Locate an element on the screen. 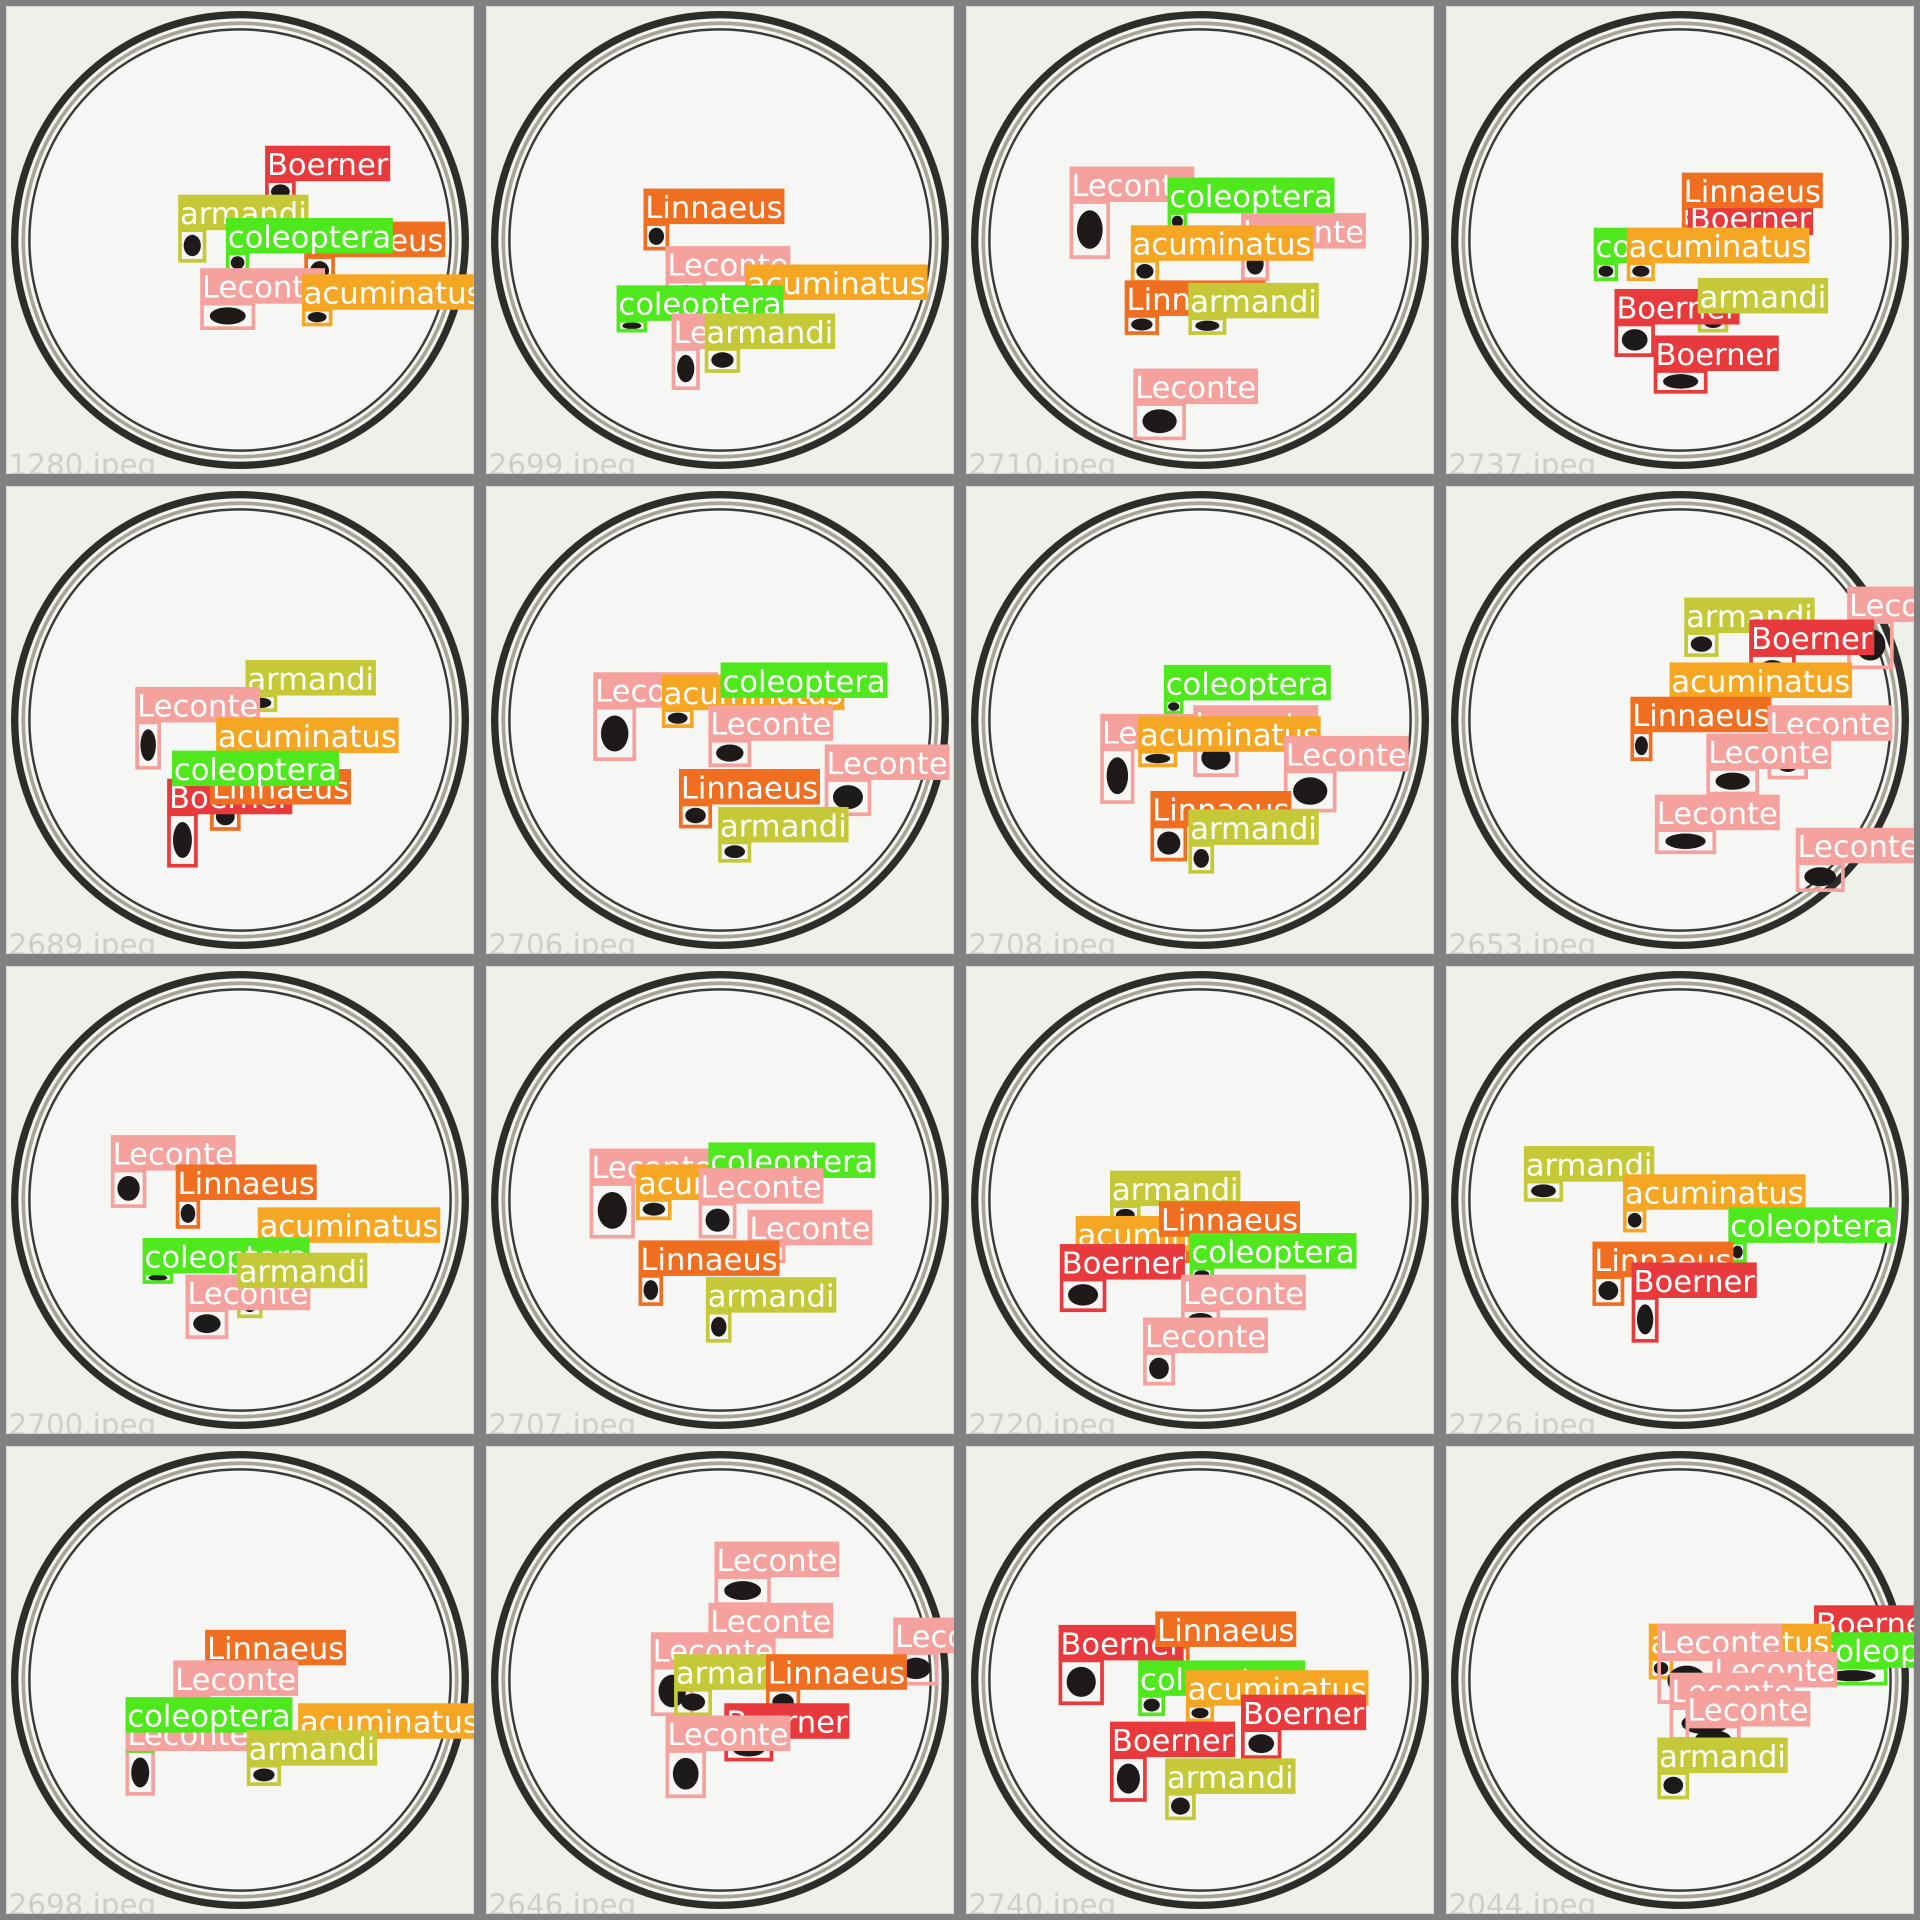 This screenshot has width=1920, height=1920. bounding-box is located at coordinates (128, 1188).